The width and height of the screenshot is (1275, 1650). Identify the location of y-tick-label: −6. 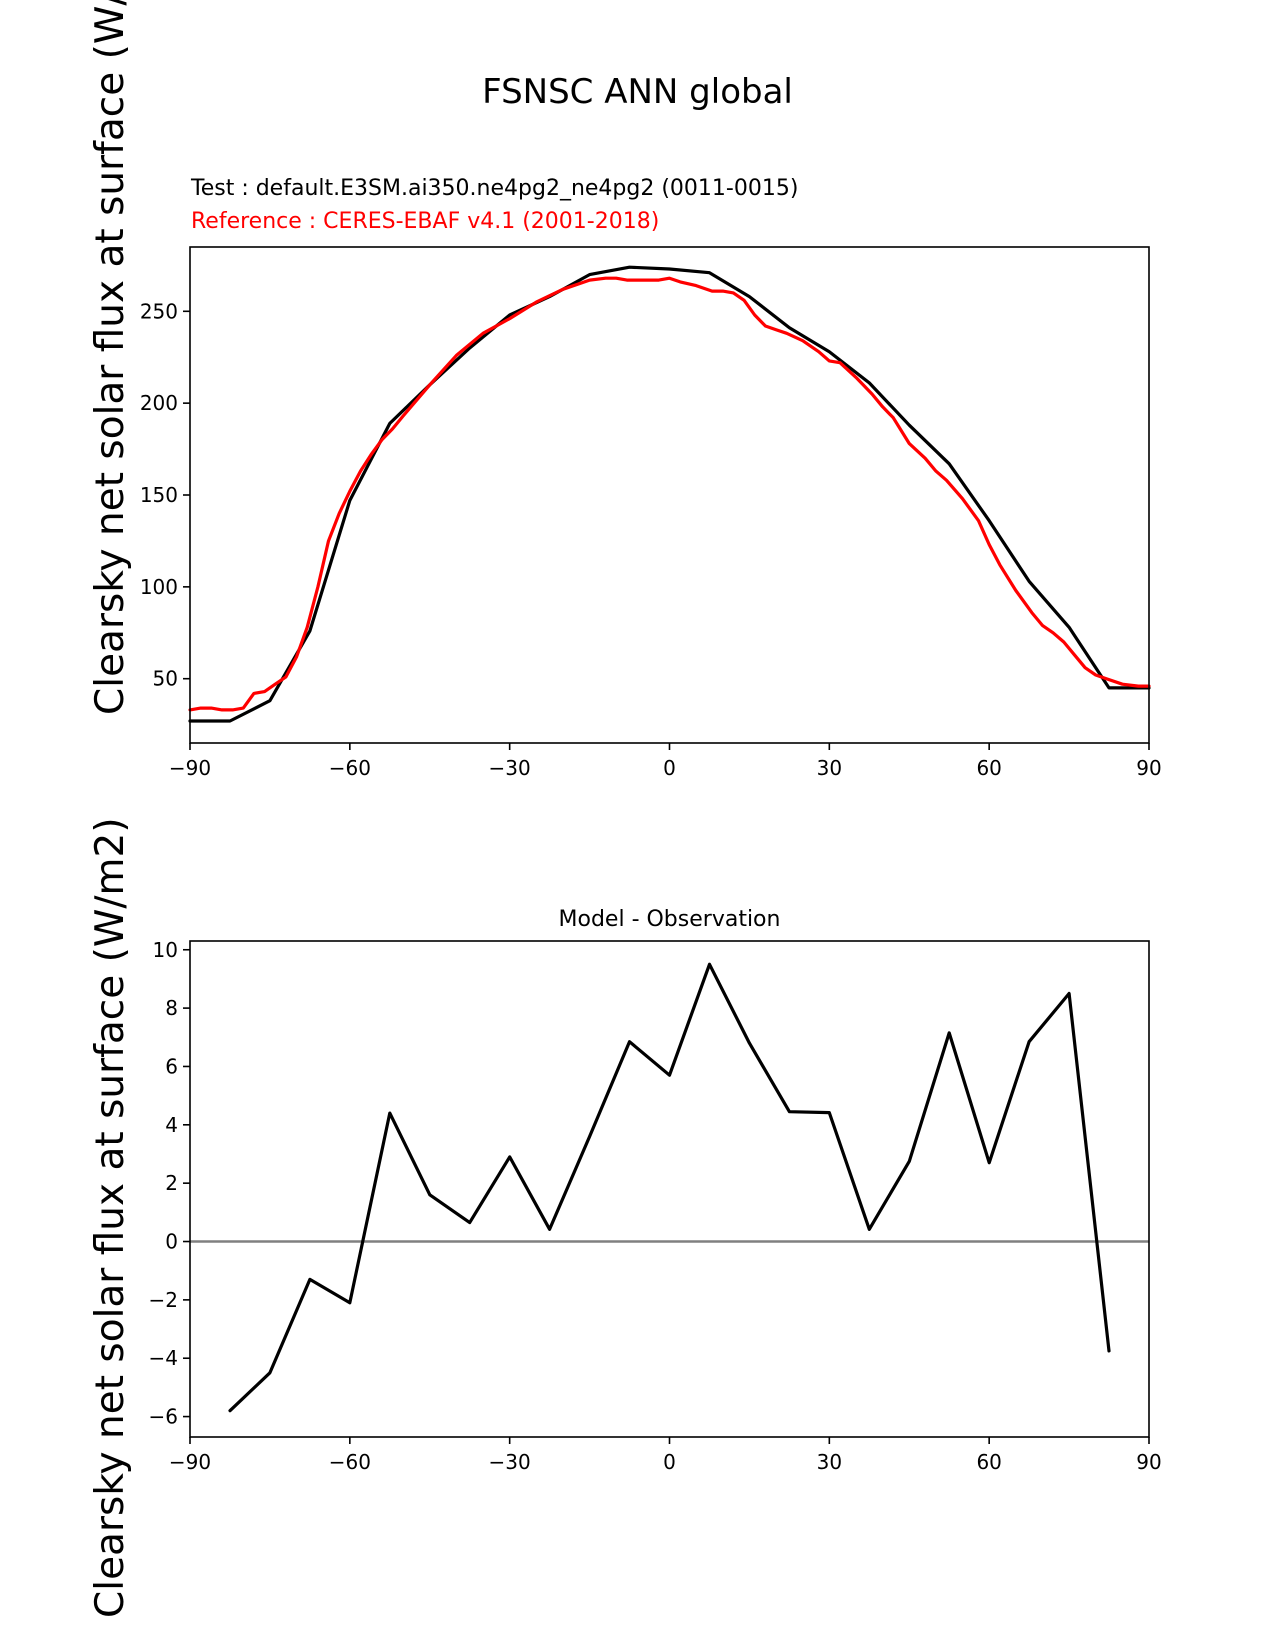
(163, 1417).